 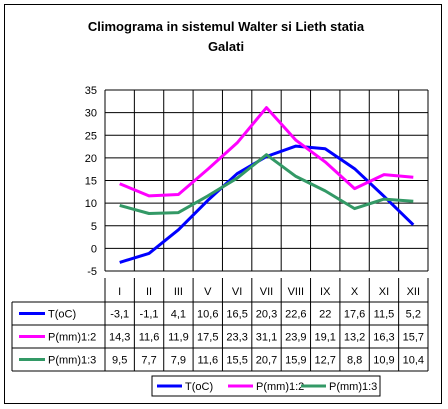 I want to click on y-axis-ticks: -5 0 5 10 15 20 25 30 35, so click(x=91, y=181).